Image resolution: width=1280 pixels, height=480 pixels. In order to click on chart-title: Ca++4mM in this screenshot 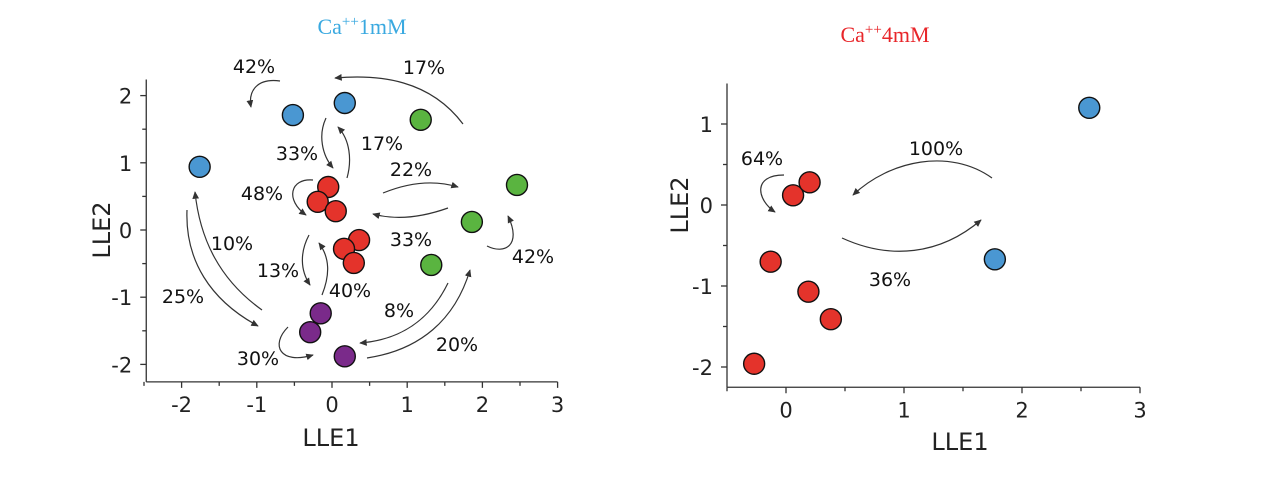, I will do `click(884, 34)`.